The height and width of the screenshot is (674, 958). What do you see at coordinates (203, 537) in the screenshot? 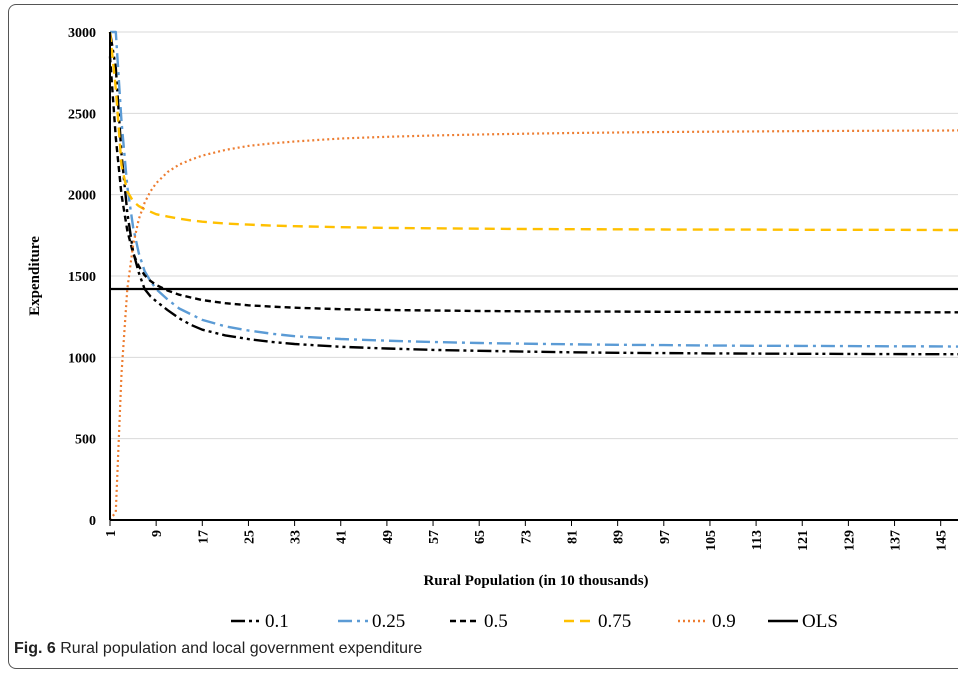
I see `x-tick-label: 17` at bounding box center [203, 537].